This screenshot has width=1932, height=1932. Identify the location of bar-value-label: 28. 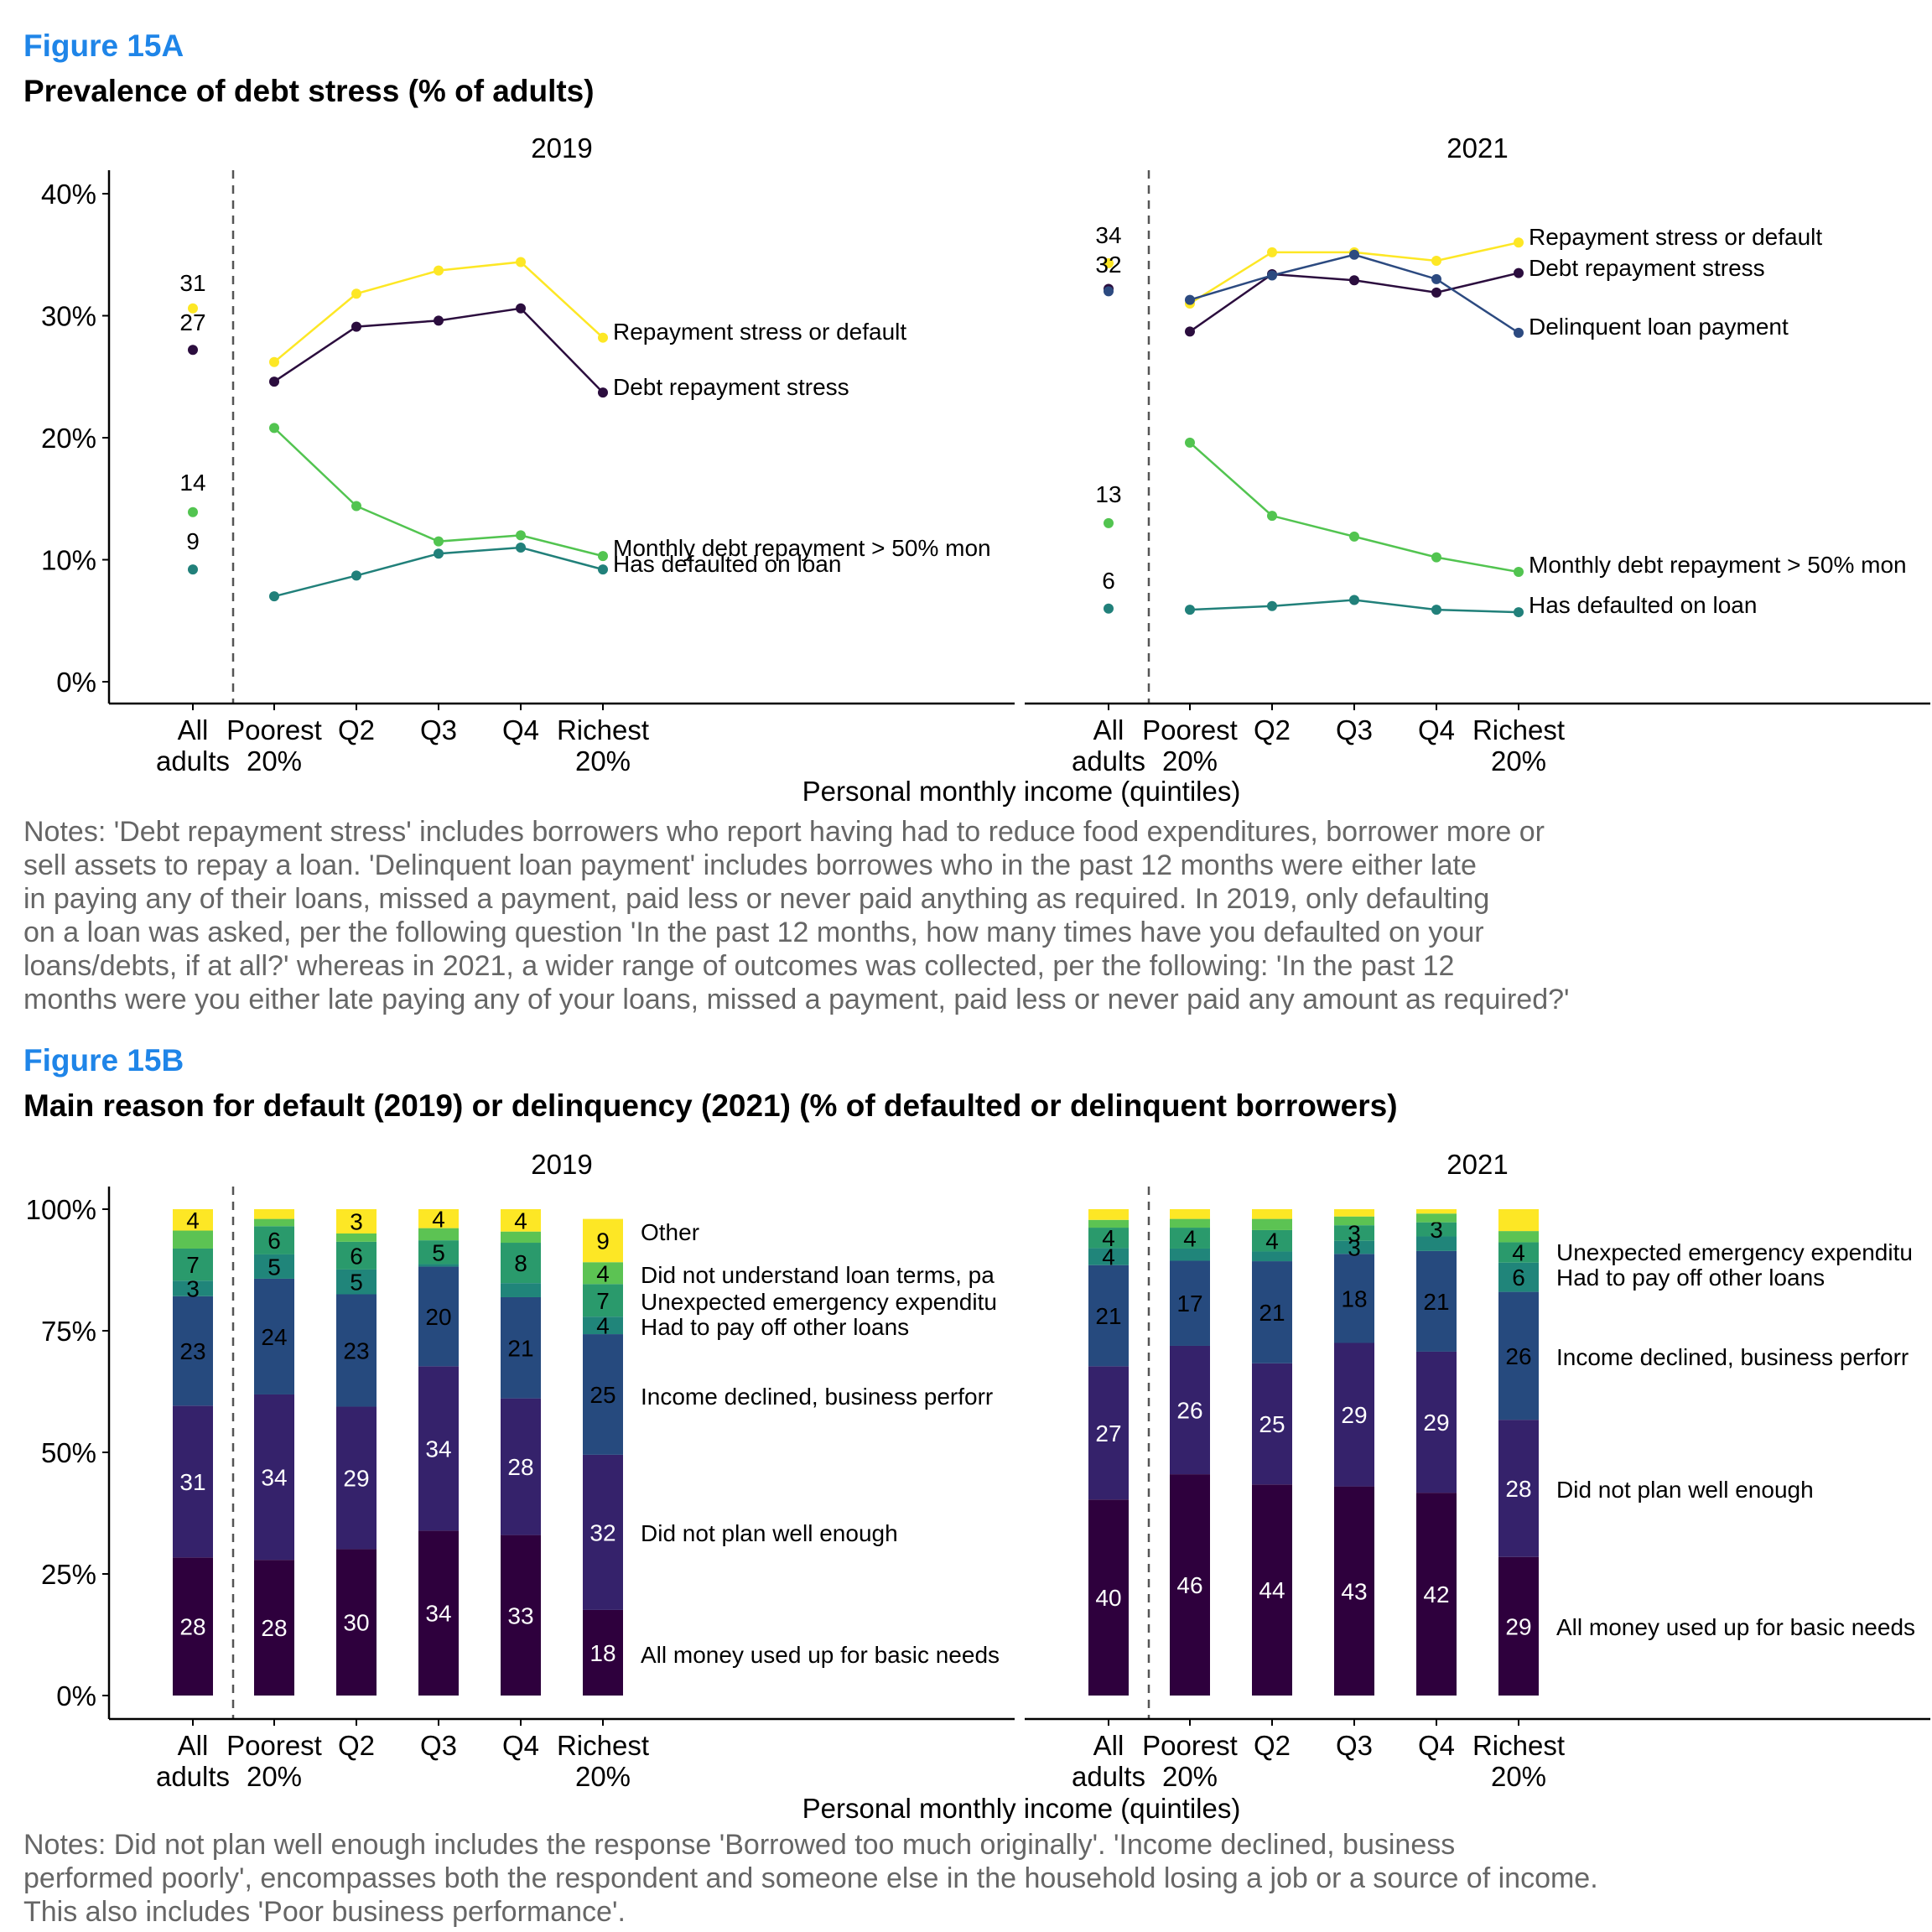
(520, 1467).